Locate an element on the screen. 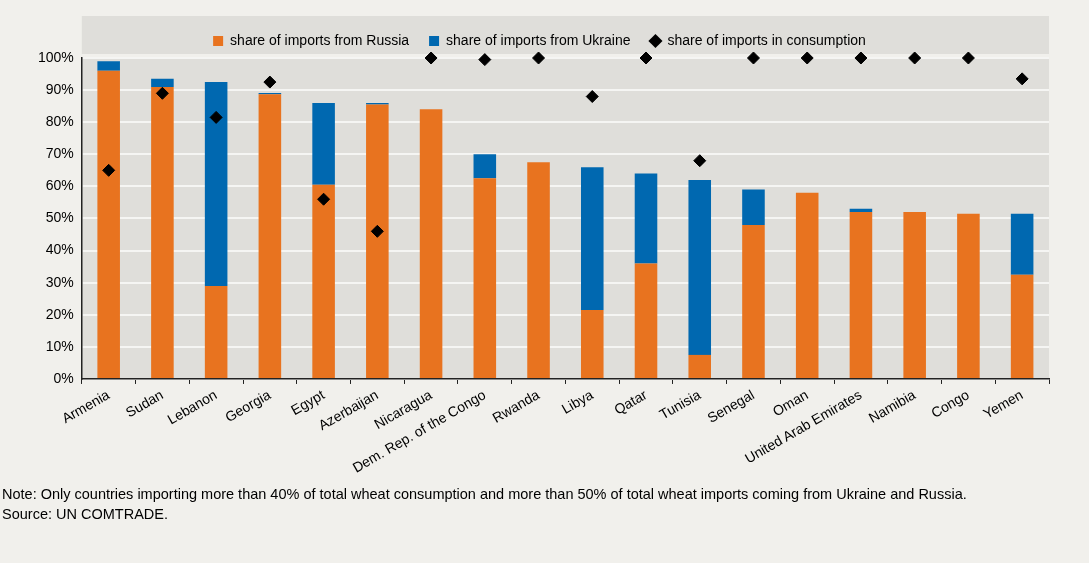 The height and width of the screenshot is (563, 1089). y-tick-label: 10% is located at coordinates (59, 345).